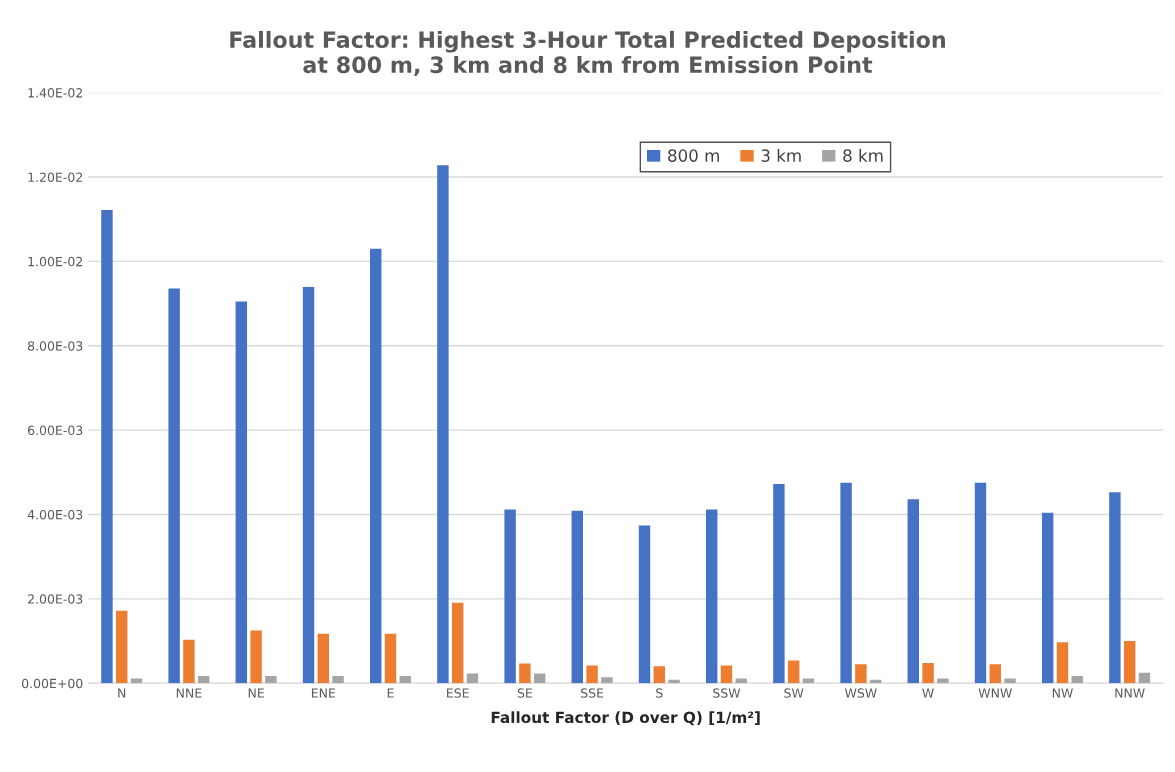 The image size is (1175, 772). I want to click on x-tick-label: SSE, so click(592, 693).